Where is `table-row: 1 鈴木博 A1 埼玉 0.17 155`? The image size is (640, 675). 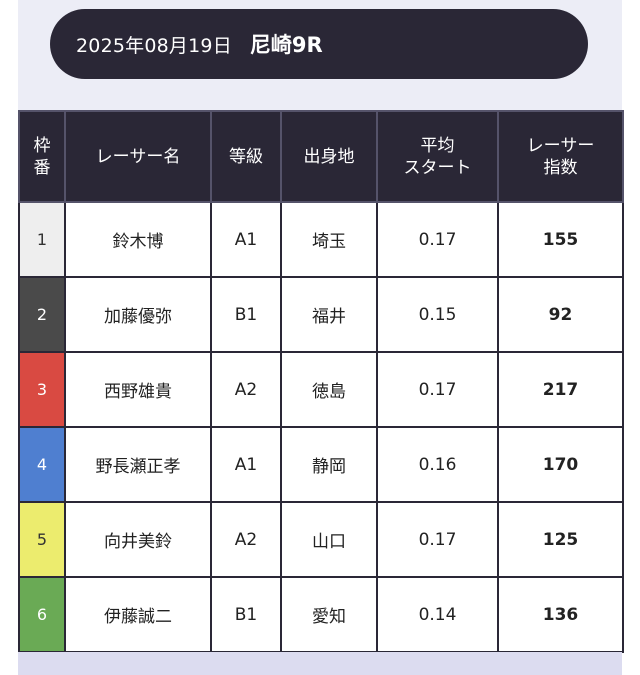
table-row: 1 鈴木博 A1 埼玉 0.17 155 is located at coordinates (321, 239).